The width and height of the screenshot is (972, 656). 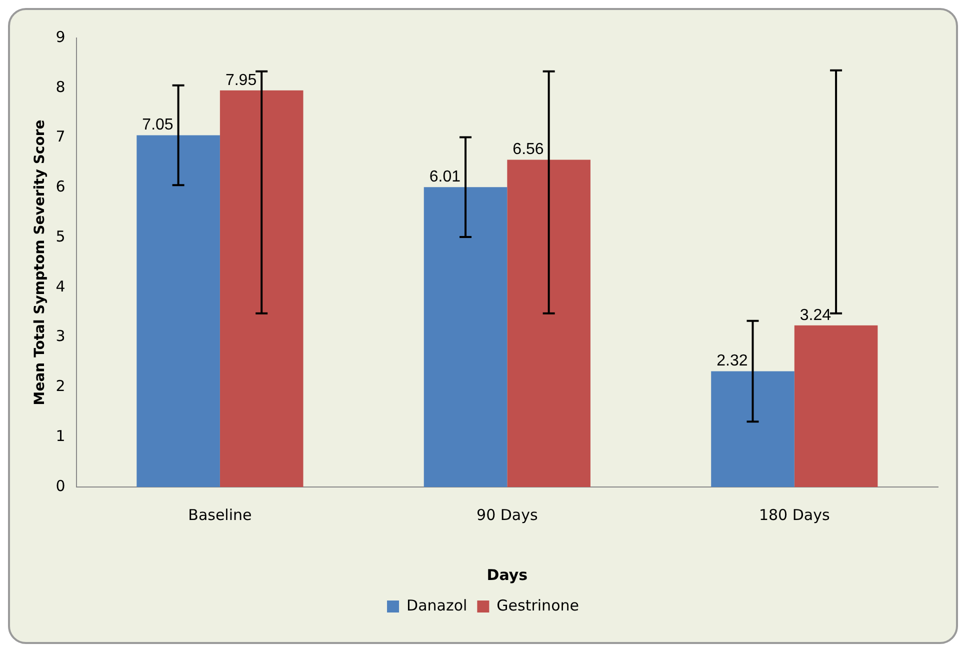 I want to click on y-tick-label: 5, so click(x=61, y=236).